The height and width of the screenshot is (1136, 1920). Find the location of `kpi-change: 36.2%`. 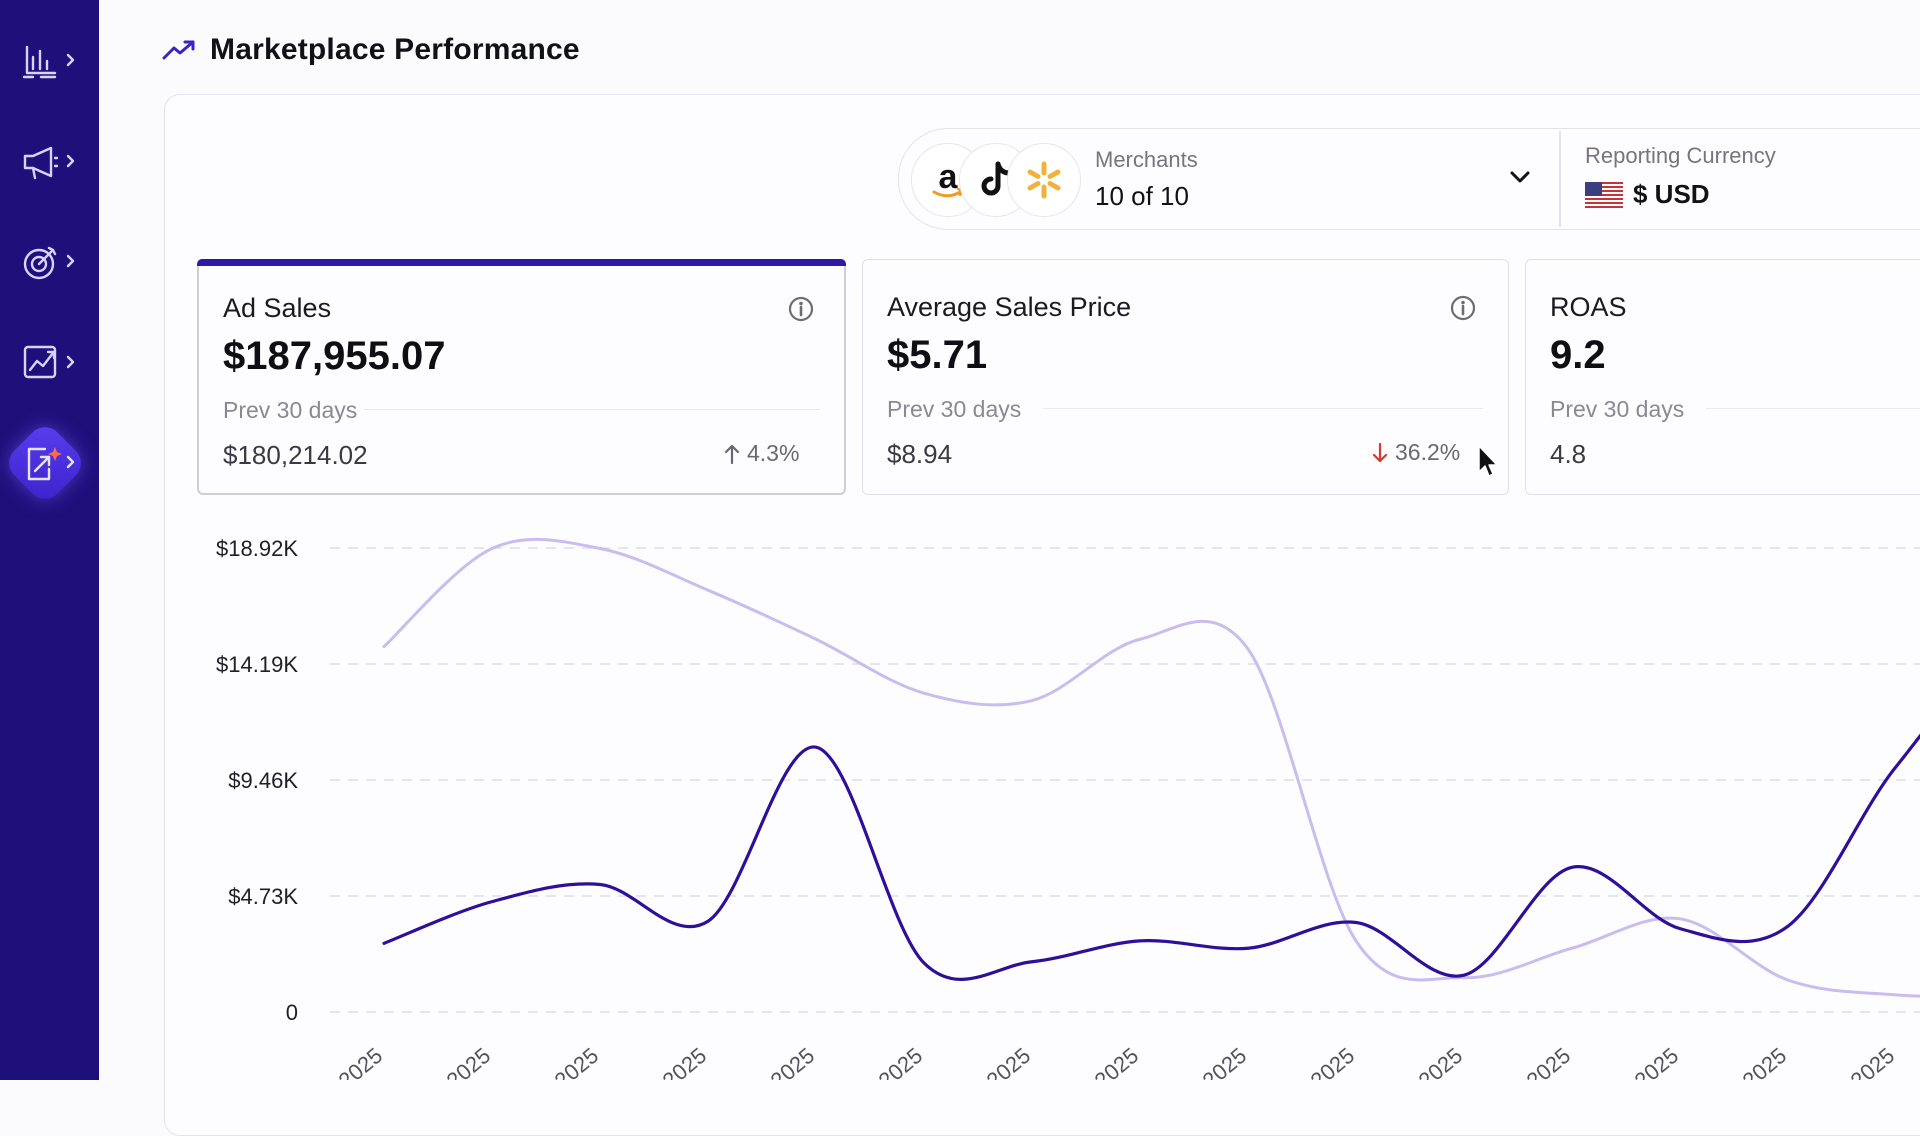

kpi-change: 36.2% is located at coordinates (1415, 452).